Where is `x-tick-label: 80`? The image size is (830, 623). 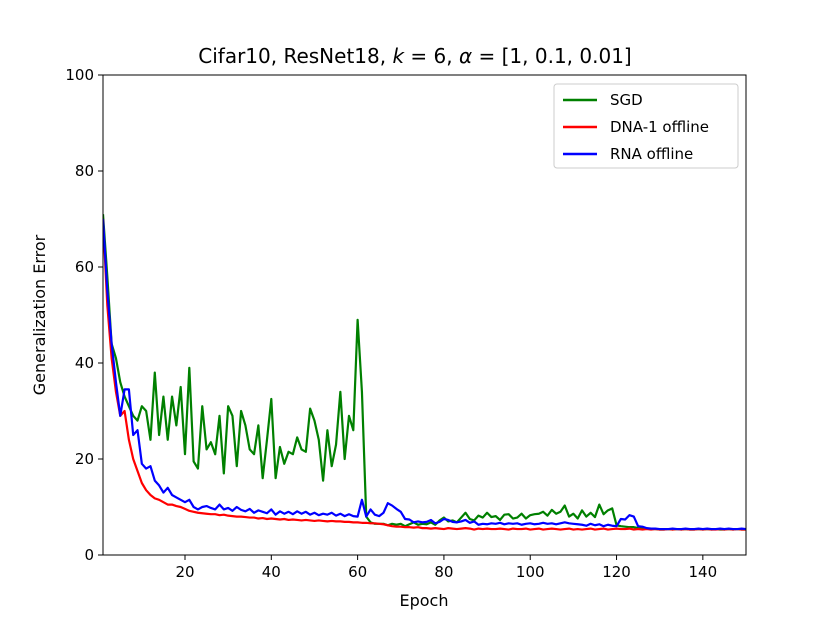 x-tick-label: 80 is located at coordinates (443, 572).